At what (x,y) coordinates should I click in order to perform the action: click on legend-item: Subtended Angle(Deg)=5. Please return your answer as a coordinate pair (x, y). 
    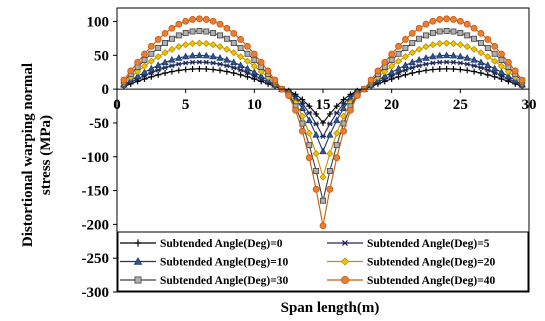
    Looking at the image, I should click on (408, 244).